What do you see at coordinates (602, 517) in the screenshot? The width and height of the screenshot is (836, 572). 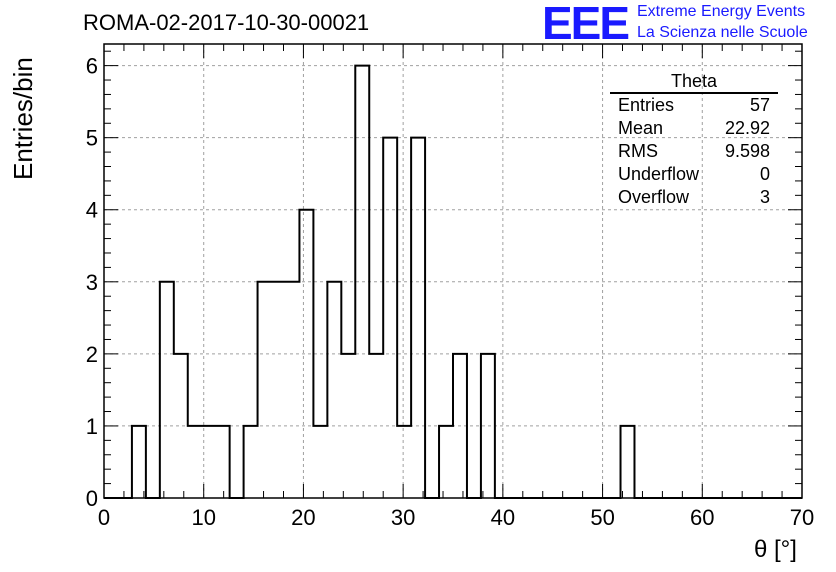 I see `x-tick-label: 50` at bounding box center [602, 517].